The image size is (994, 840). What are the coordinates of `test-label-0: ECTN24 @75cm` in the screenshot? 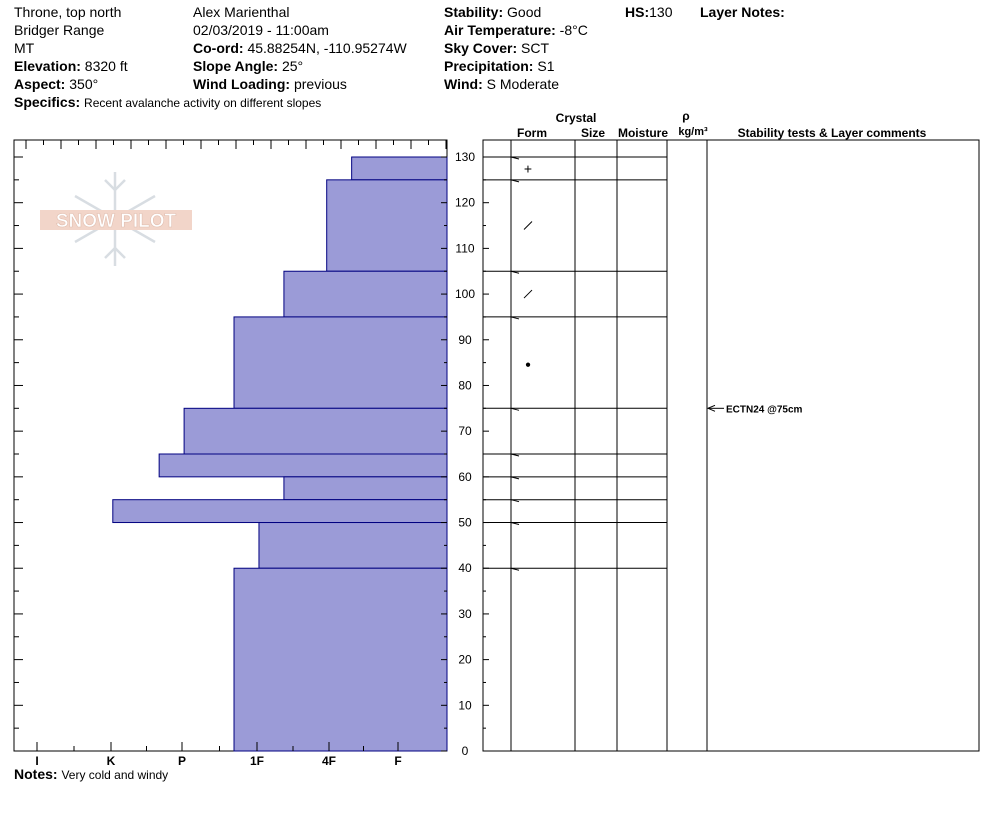 It's located at (764, 409).